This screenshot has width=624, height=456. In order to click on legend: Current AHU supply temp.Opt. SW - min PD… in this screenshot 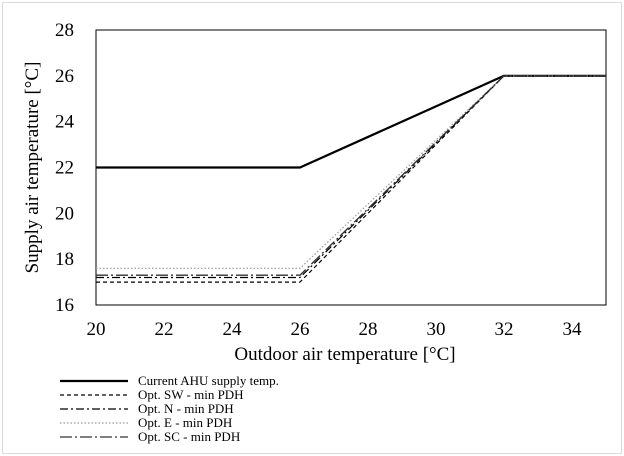, I will do `click(169, 408)`.